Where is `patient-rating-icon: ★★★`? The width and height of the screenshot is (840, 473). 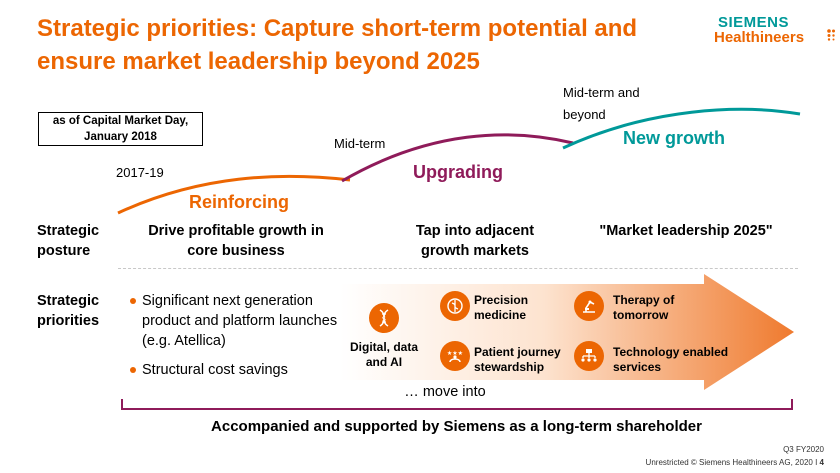 patient-rating-icon: ★★★ is located at coordinates (455, 356).